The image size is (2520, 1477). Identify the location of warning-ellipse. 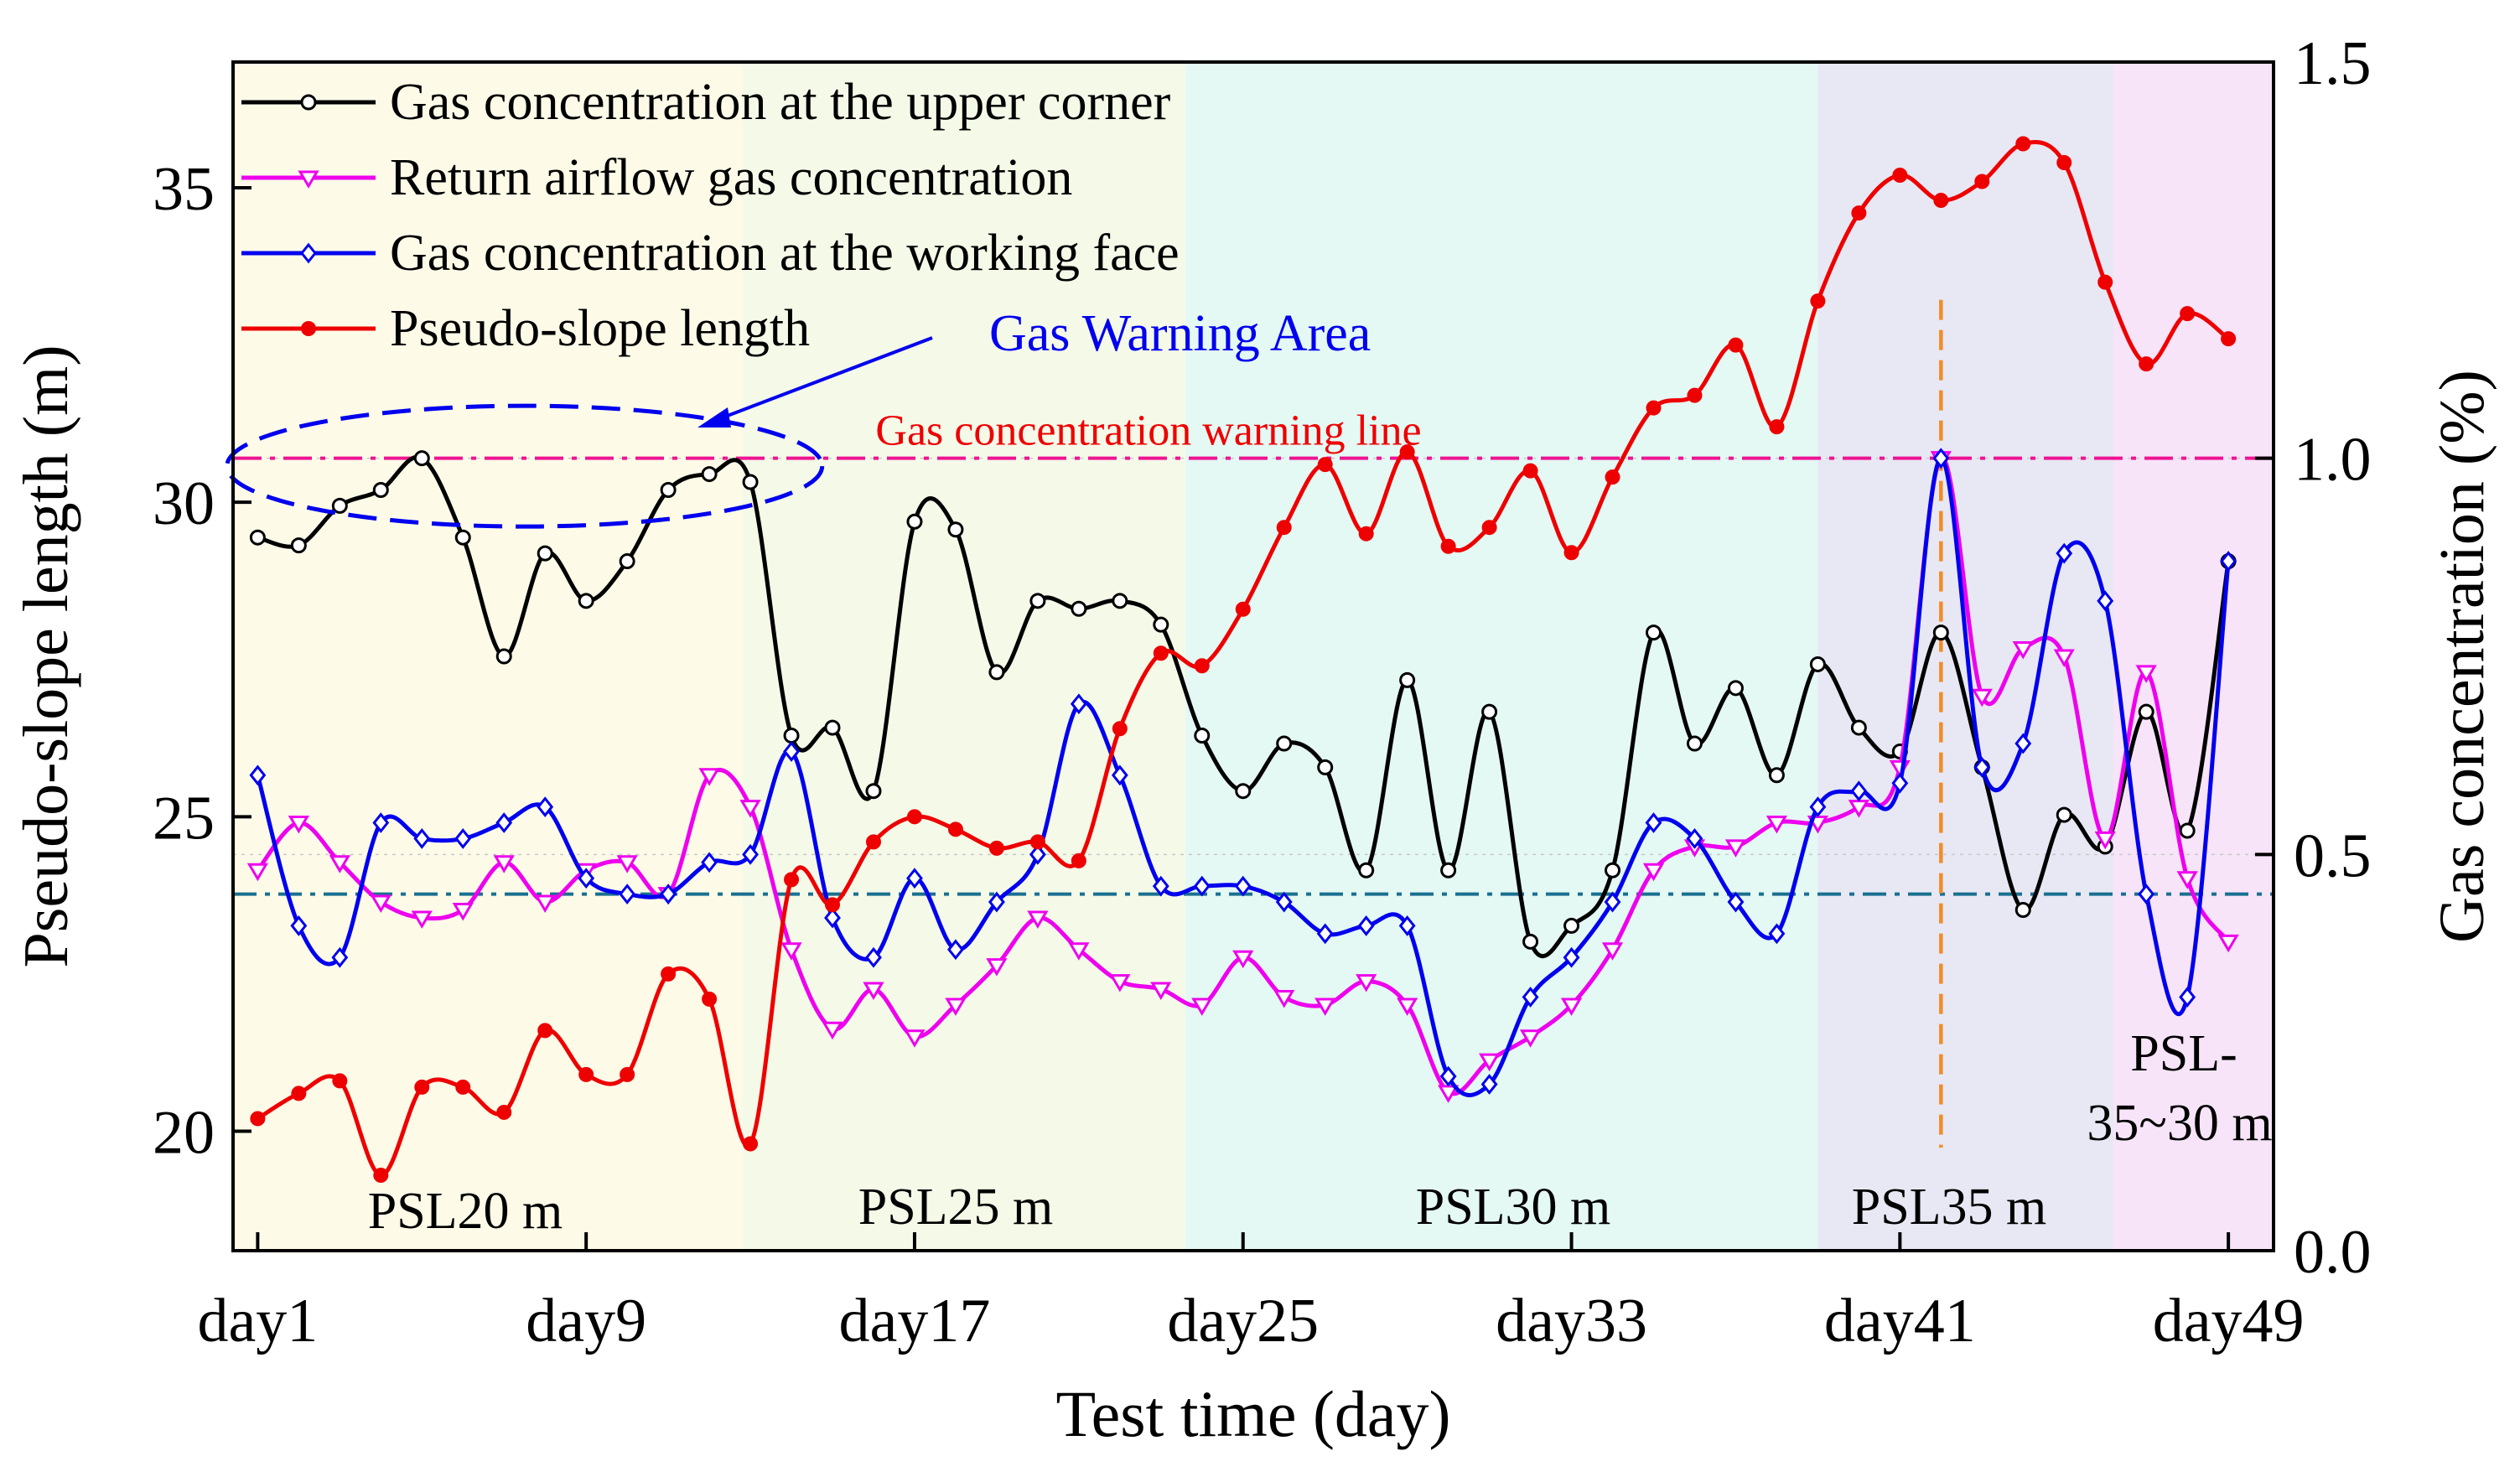
(525, 466).